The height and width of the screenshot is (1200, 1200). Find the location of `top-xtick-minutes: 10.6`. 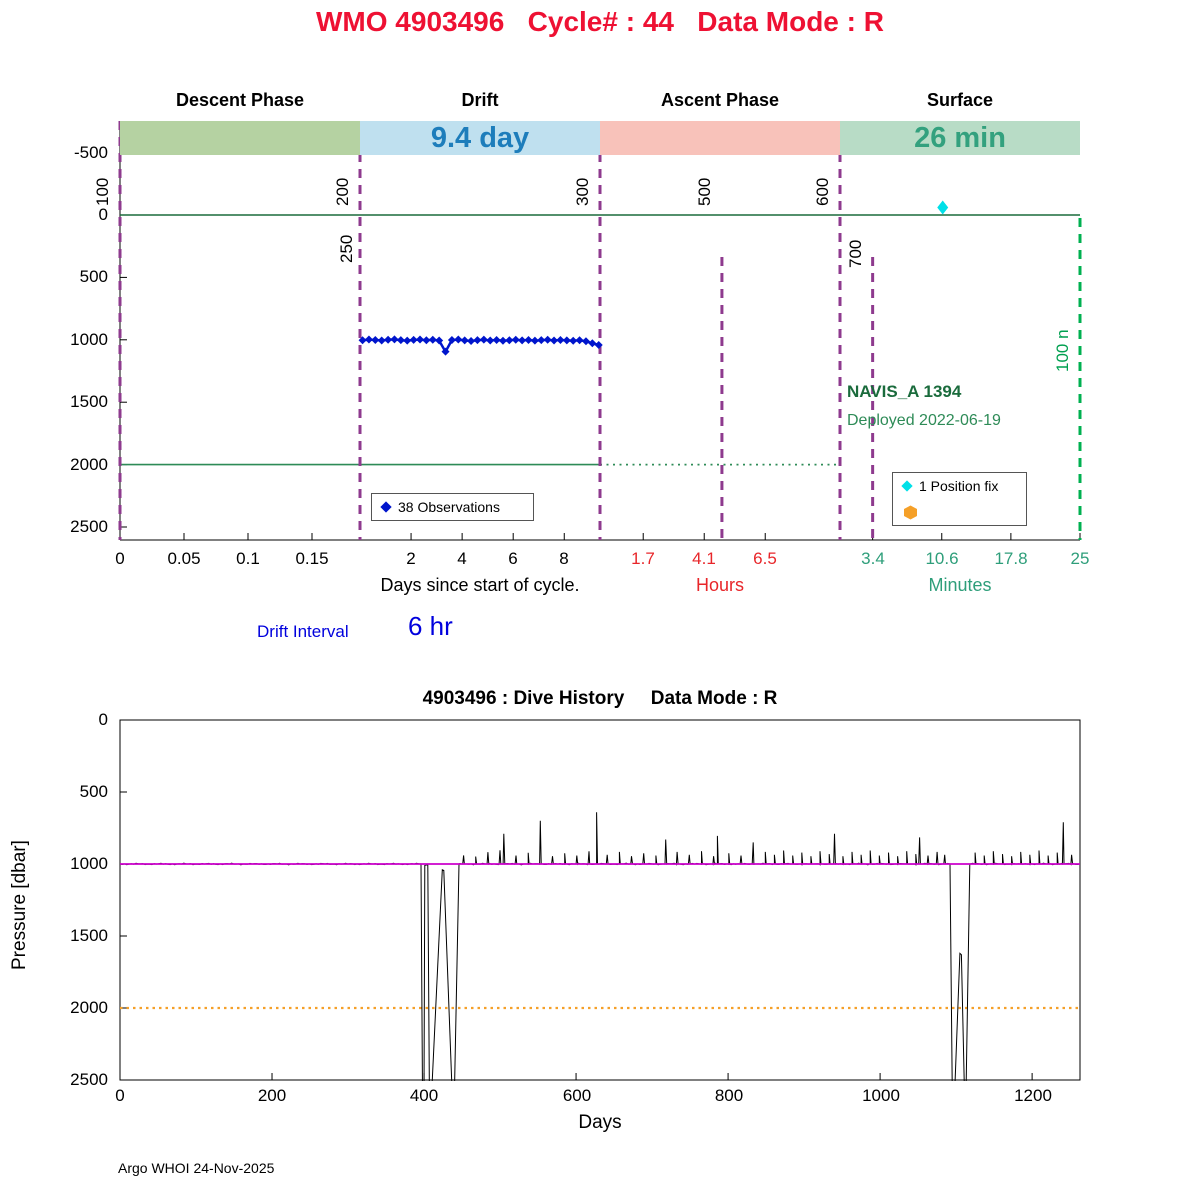

top-xtick-minutes: 10.6 is located at coordinates (942, 558).